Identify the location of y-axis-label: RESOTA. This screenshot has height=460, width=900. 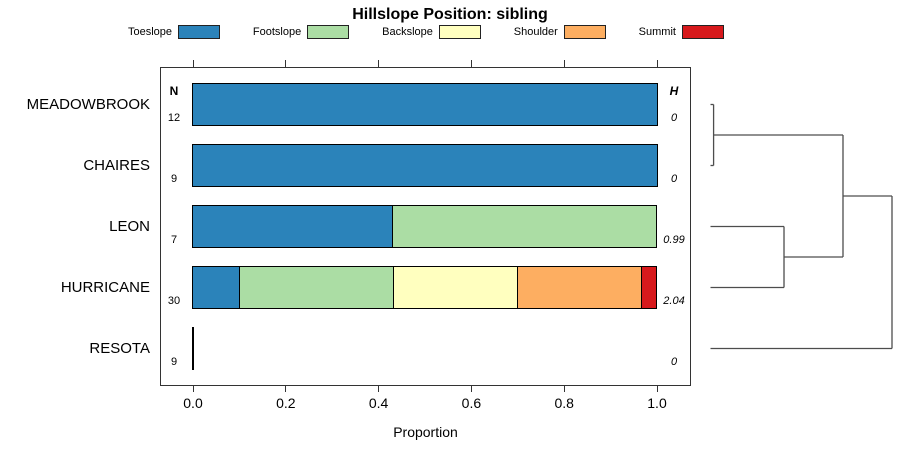
(119, 348).